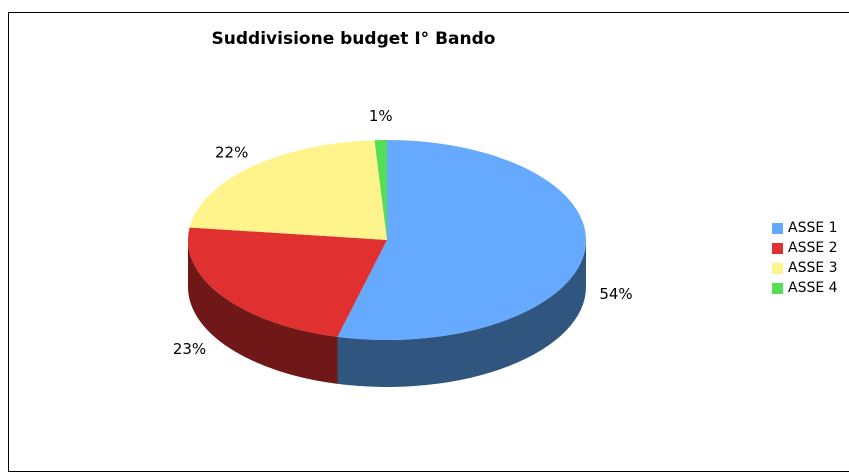  I want to click on pie-label-asse-2: 23%, so click(189, 349).